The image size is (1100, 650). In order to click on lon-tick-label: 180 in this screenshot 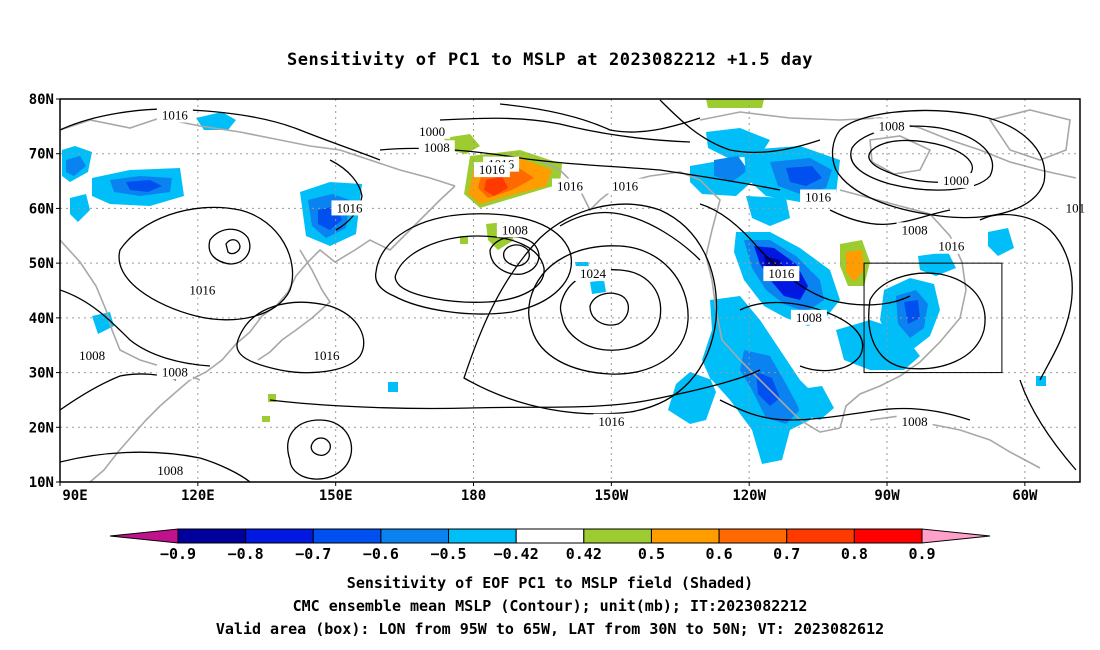, I will do `click(473, 496)`.